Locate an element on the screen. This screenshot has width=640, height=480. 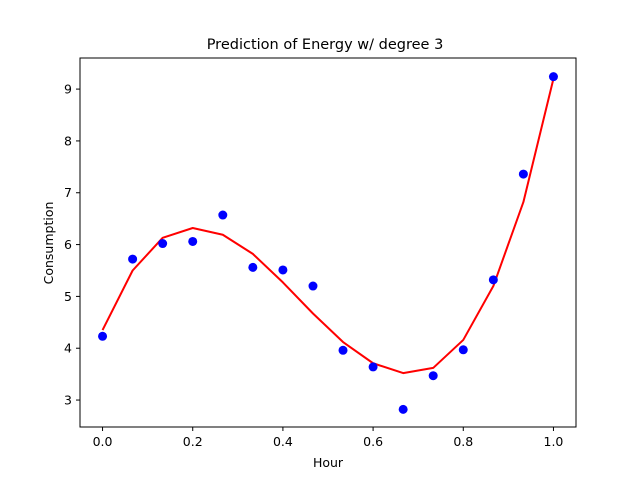
y-tick-label: 8 is located at coordinates (68, 140).